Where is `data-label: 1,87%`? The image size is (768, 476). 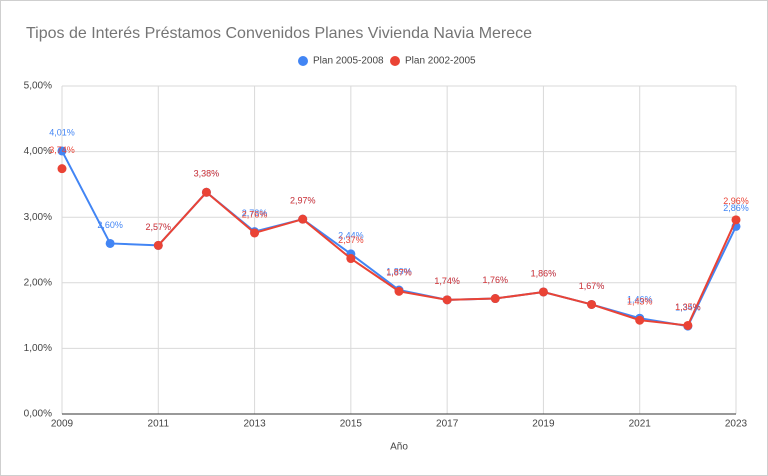 data-label: 1,87% is located at coordinates (399, 273).